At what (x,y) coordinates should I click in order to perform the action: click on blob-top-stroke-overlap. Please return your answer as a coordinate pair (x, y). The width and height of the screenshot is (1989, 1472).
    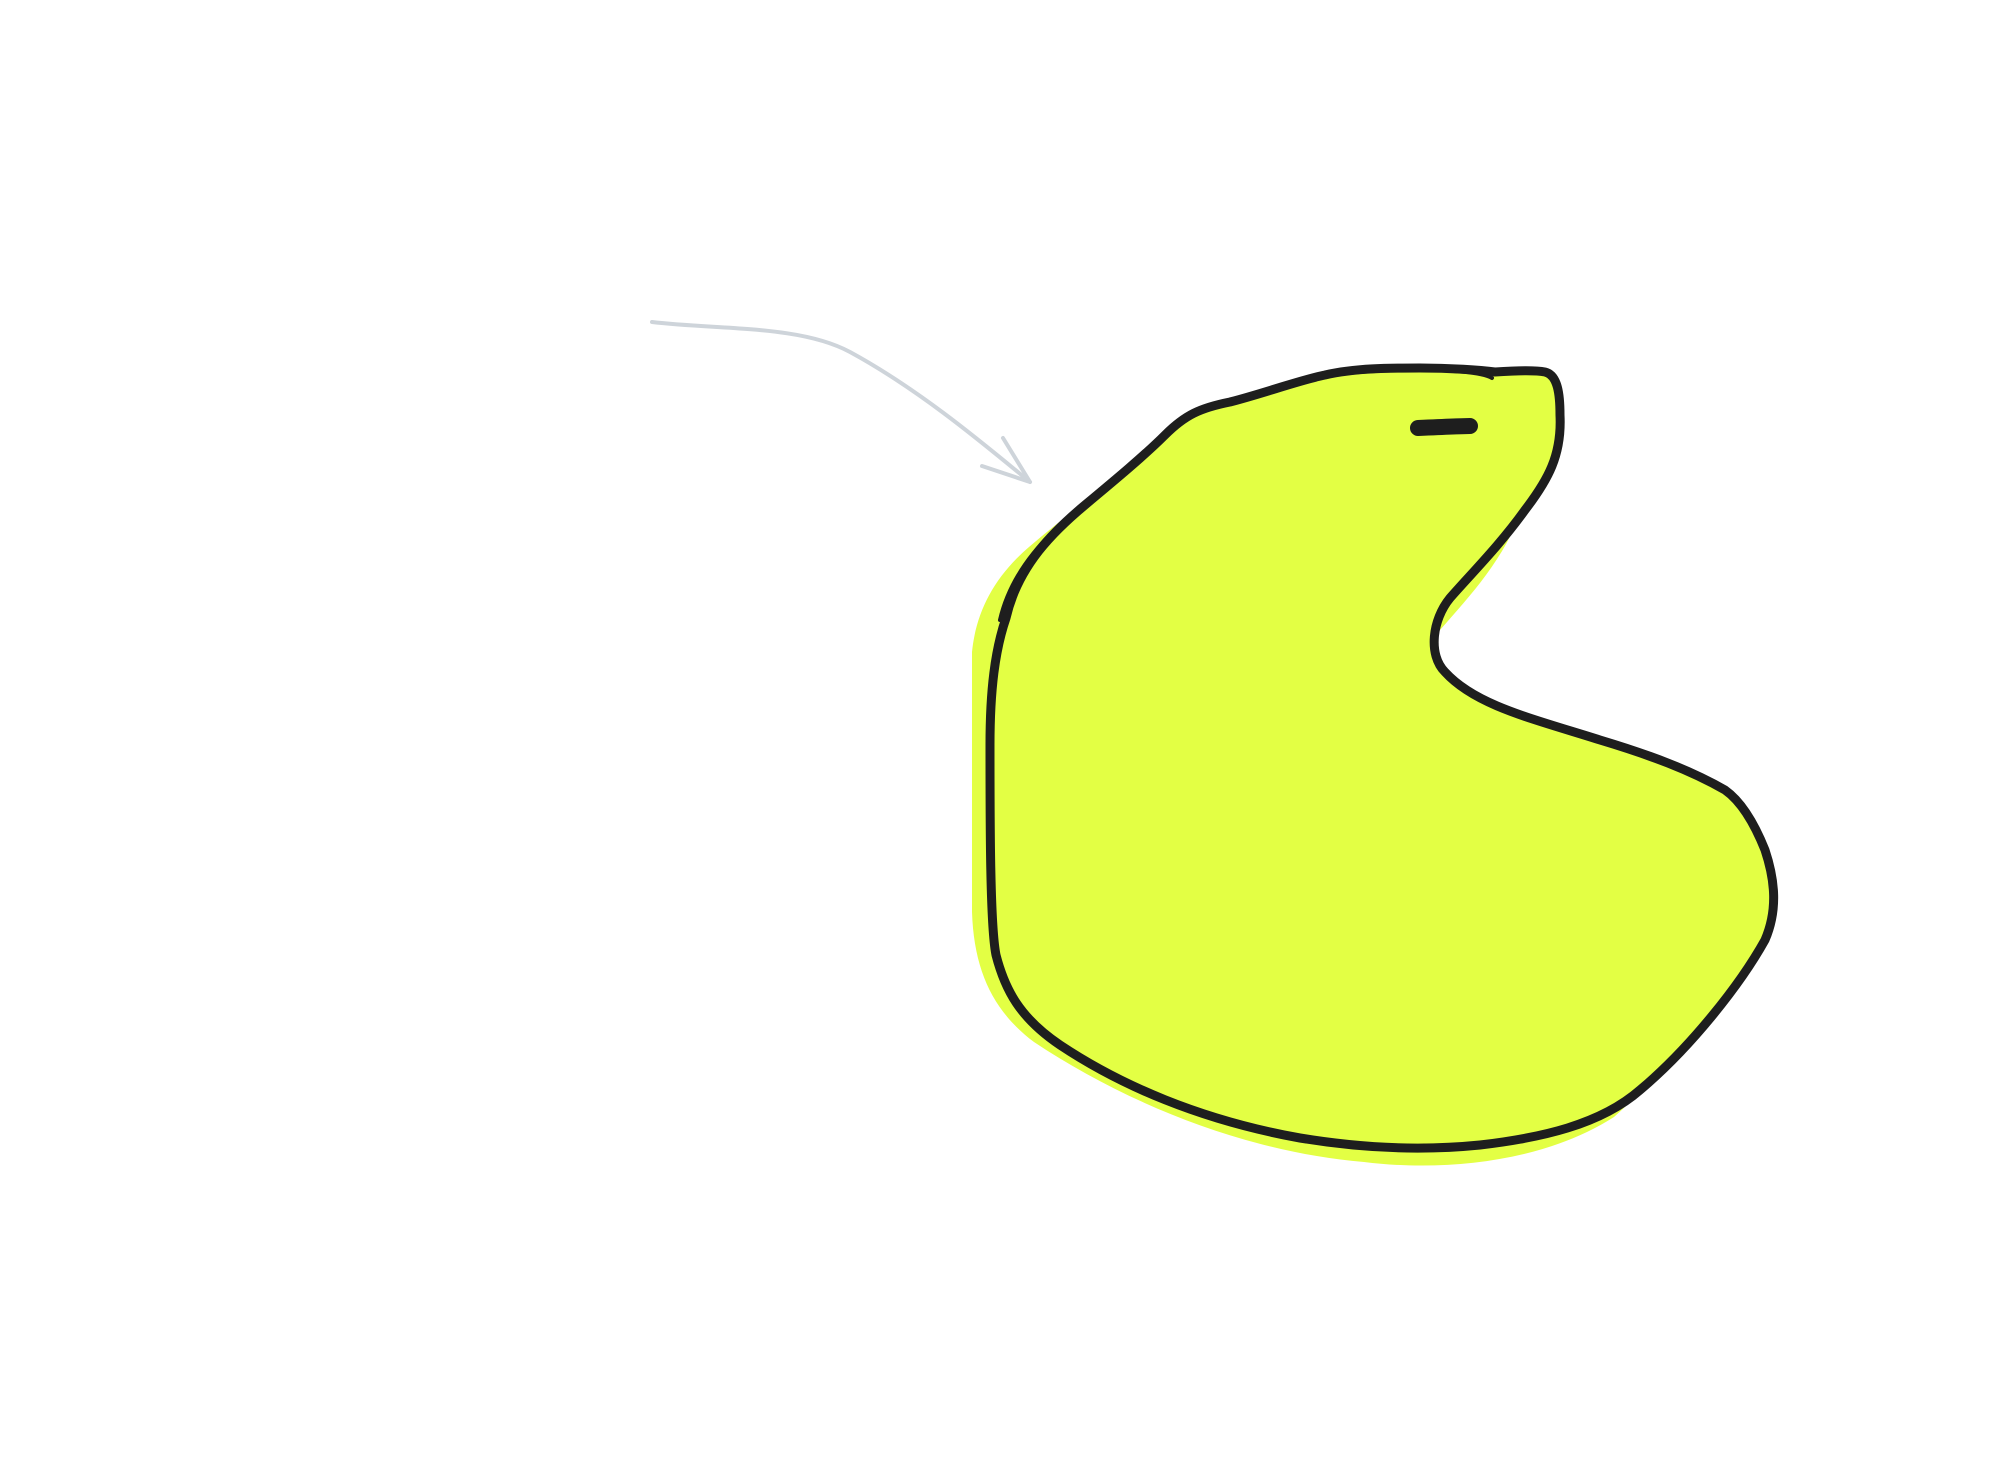
    Looking at the image, I should click on (1444, 427).